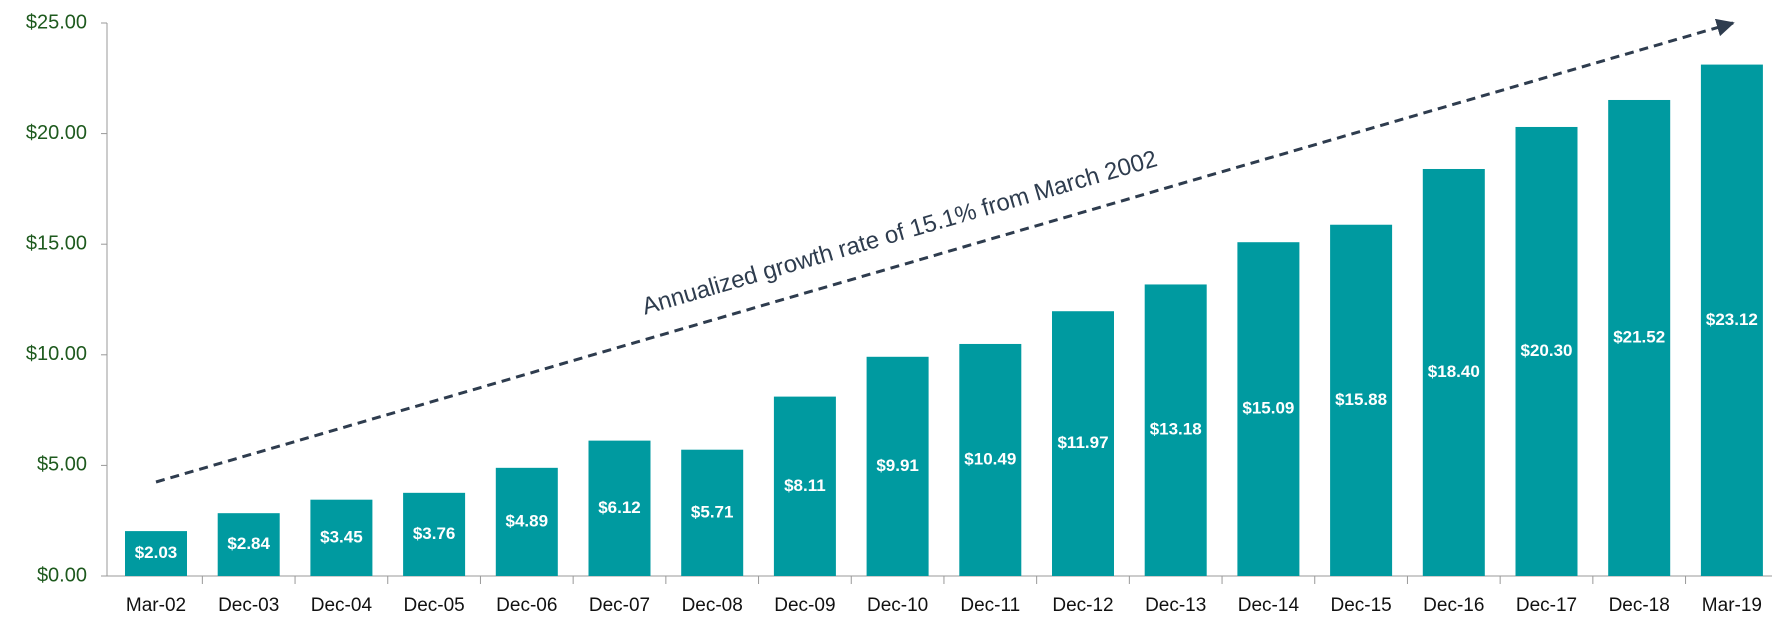  What do you see at coordinates (56, 133) in the screenshot?
I see `y-tick-label: $20.00` at bounding box center [56, 133].